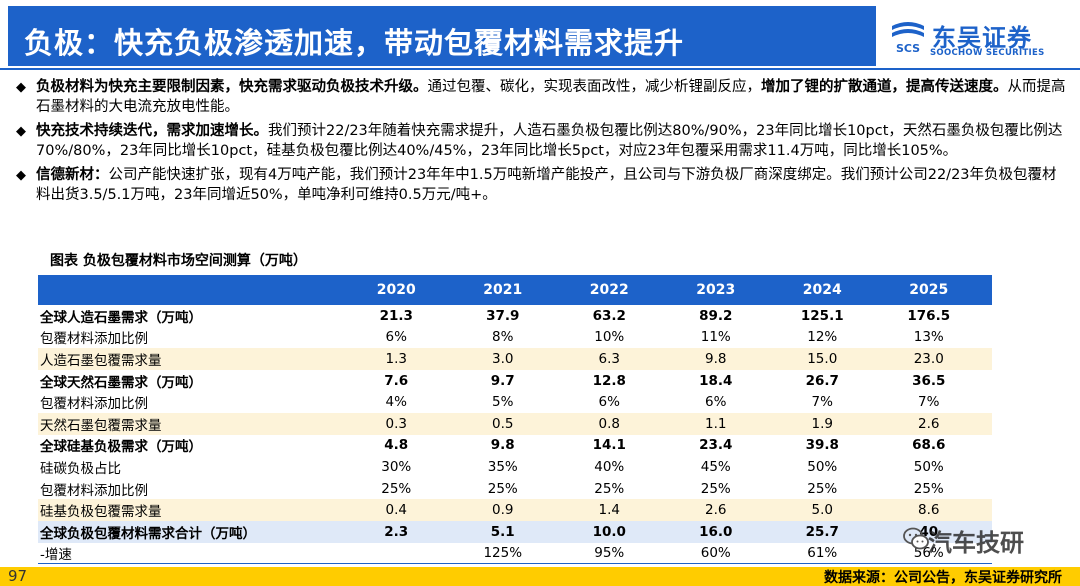  Describe the element at coordinates (396, 423) in the screenshot. I see `table-cell: 0.3` at that location.